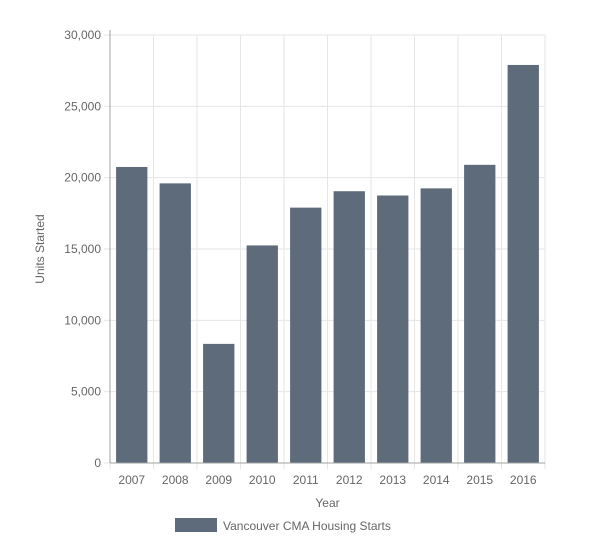 This screenshot has width=594, height=547. What do you see at coordinates (196, 525) in the screenshot?
I see `legend-swatch` at bounding box center [196, 525].